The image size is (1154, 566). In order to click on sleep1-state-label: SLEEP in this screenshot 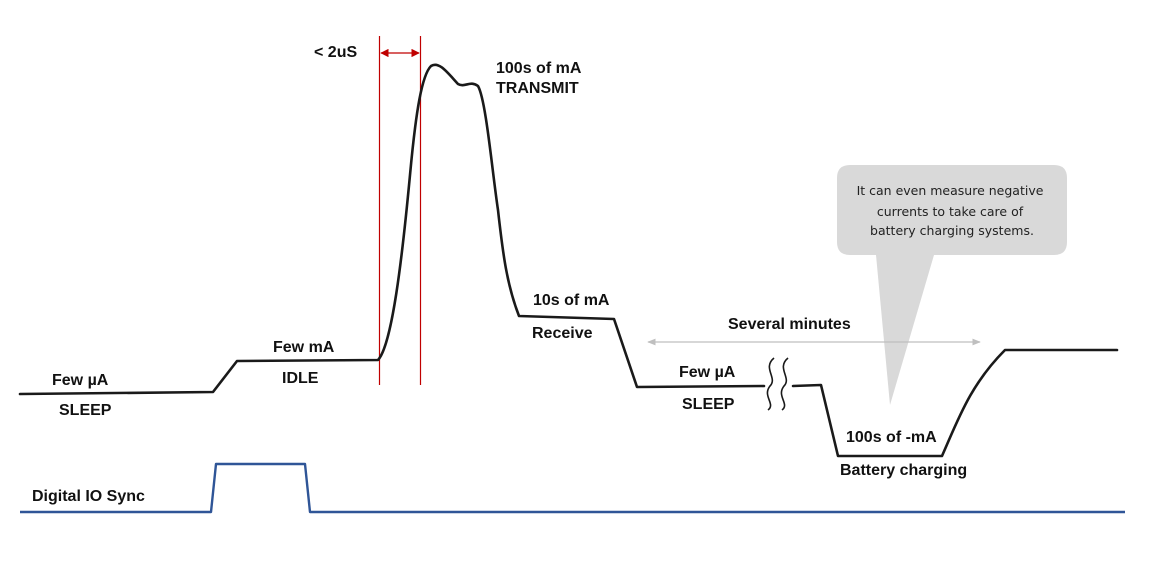, I will do `click(85, 410)`.